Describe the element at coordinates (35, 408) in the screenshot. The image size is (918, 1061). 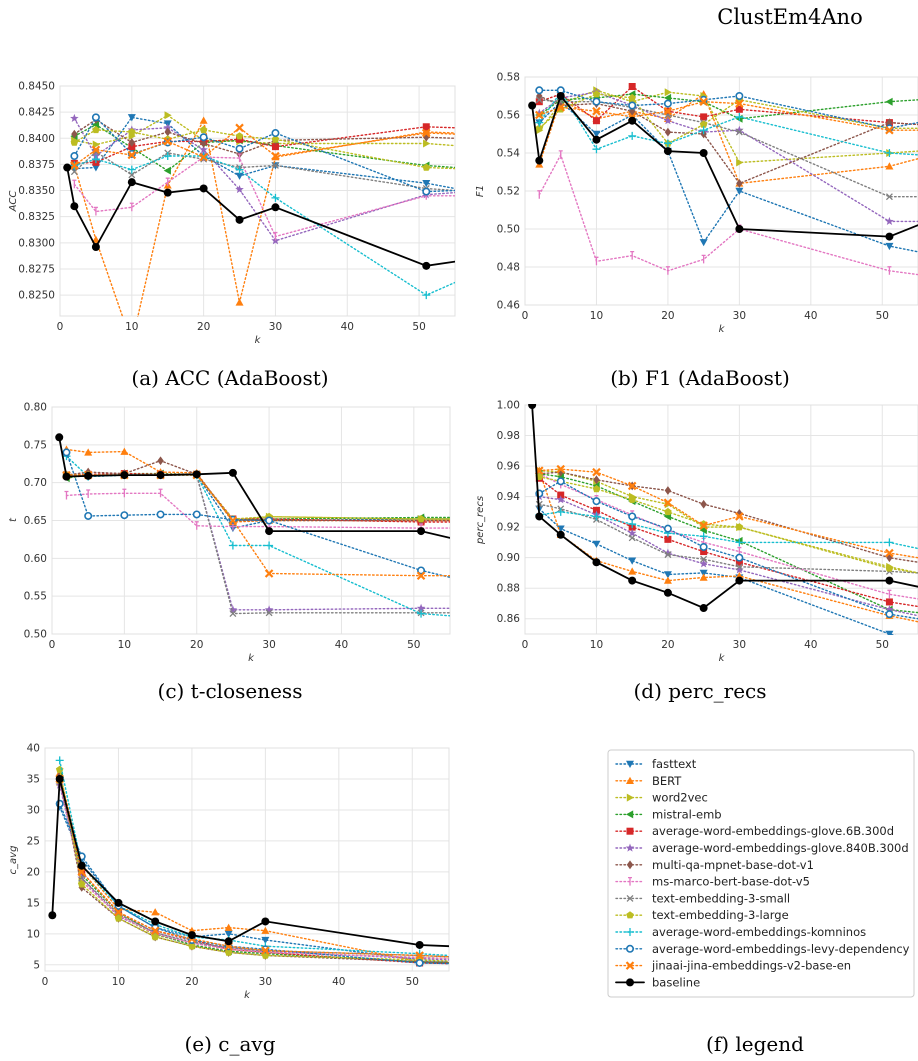
I see `y-tick-label: 0.80` at that location.